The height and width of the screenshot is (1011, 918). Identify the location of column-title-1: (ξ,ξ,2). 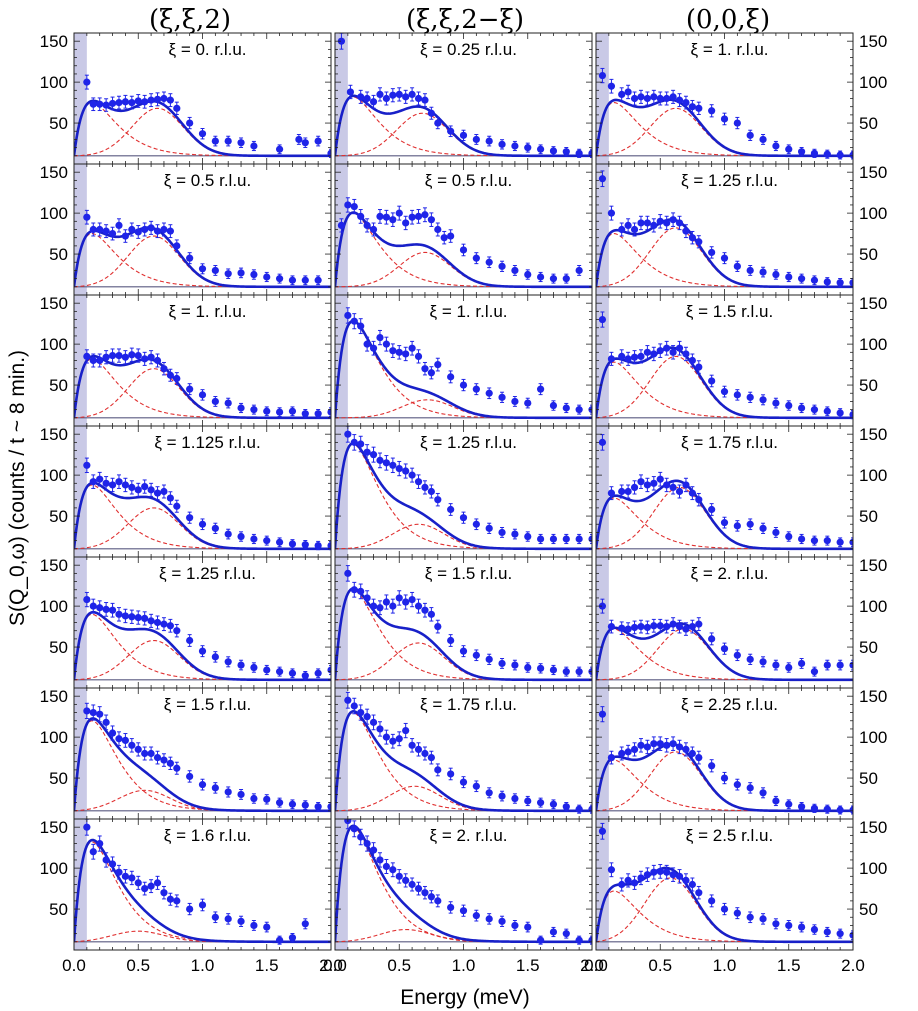
(190, 20).